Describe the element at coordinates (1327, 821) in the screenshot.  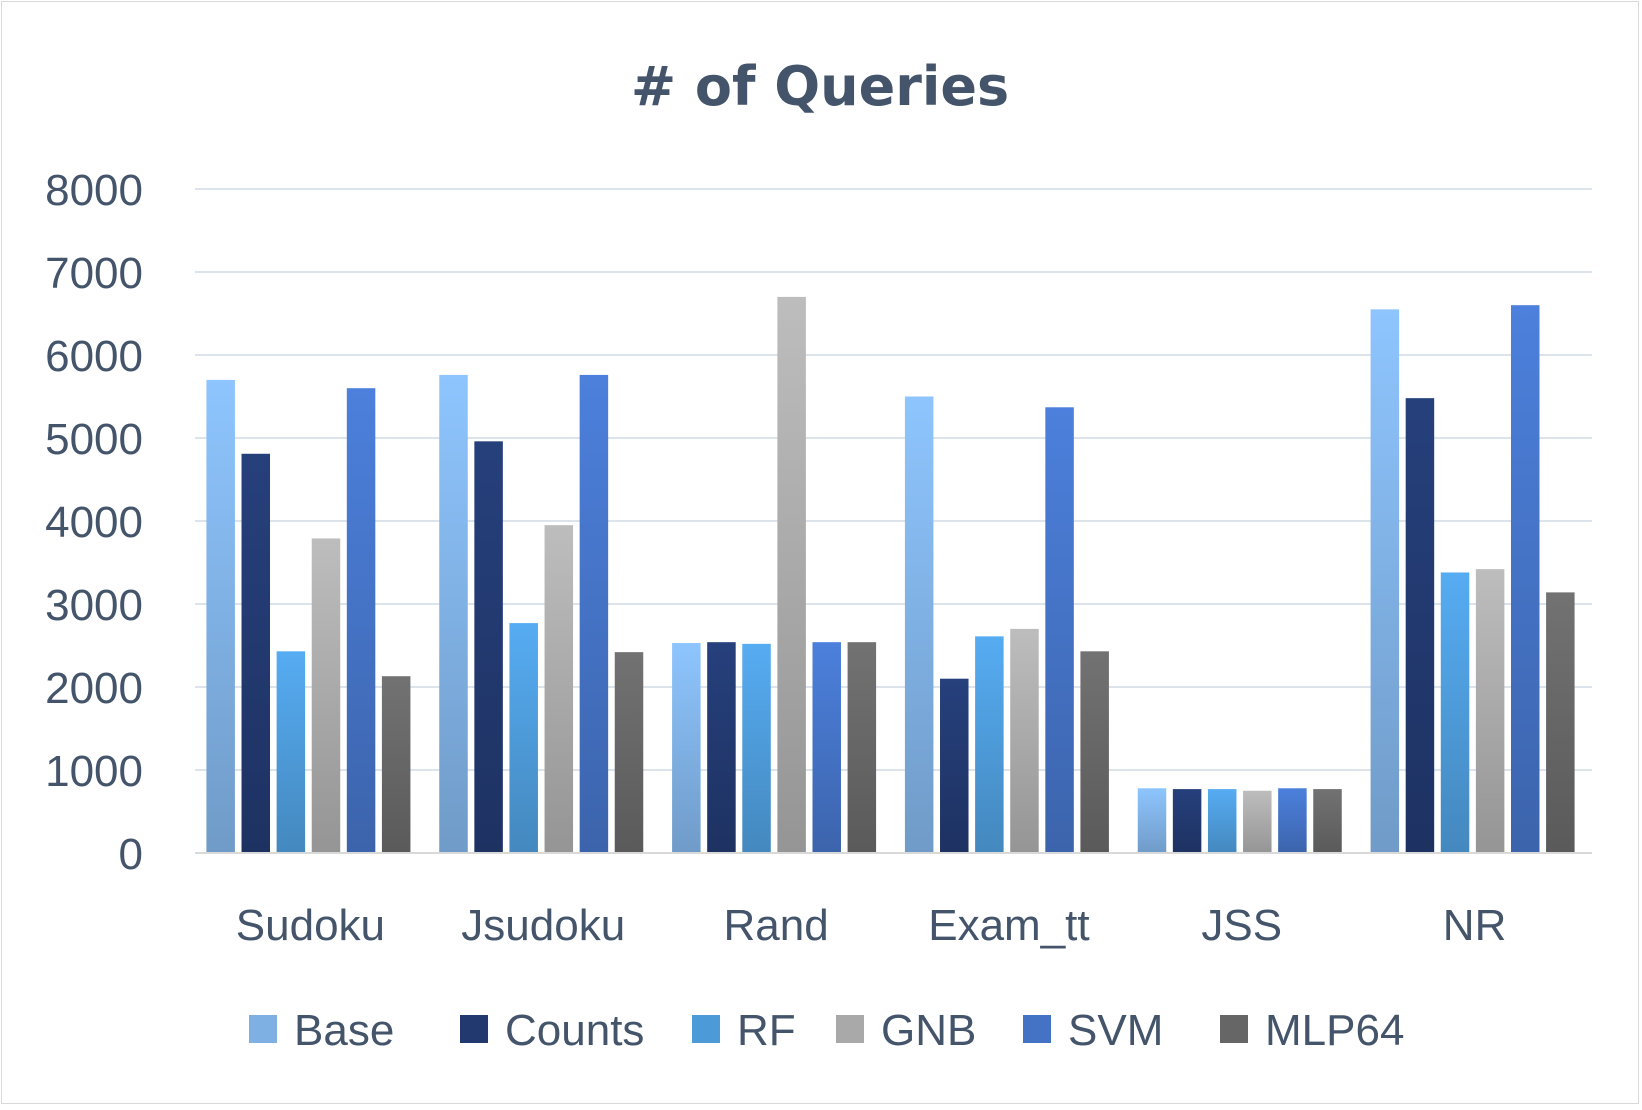
I see `bar-mlp64-jss` at that location.